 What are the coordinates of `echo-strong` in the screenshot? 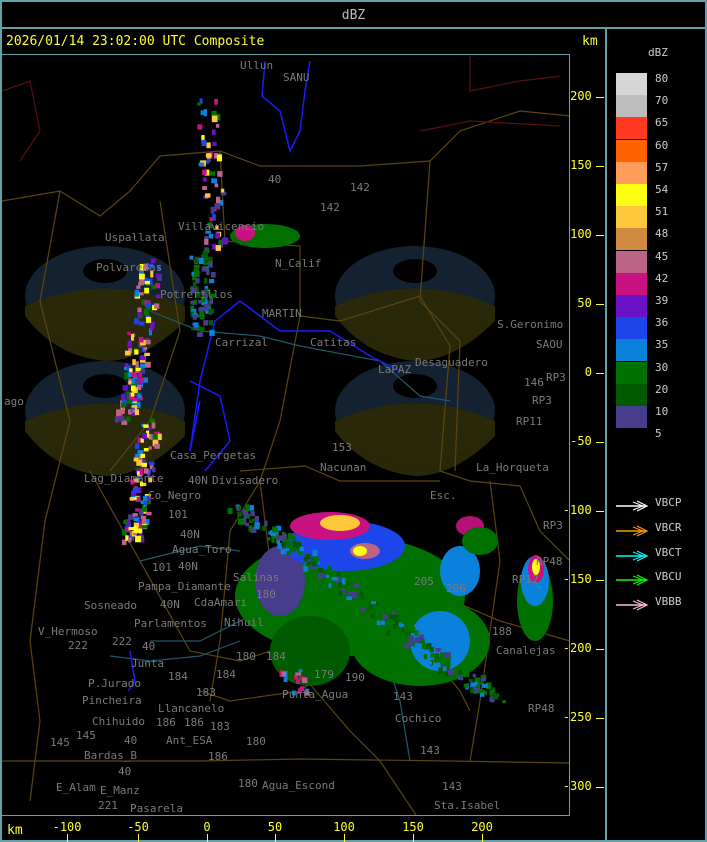 It's located at (245, 233).